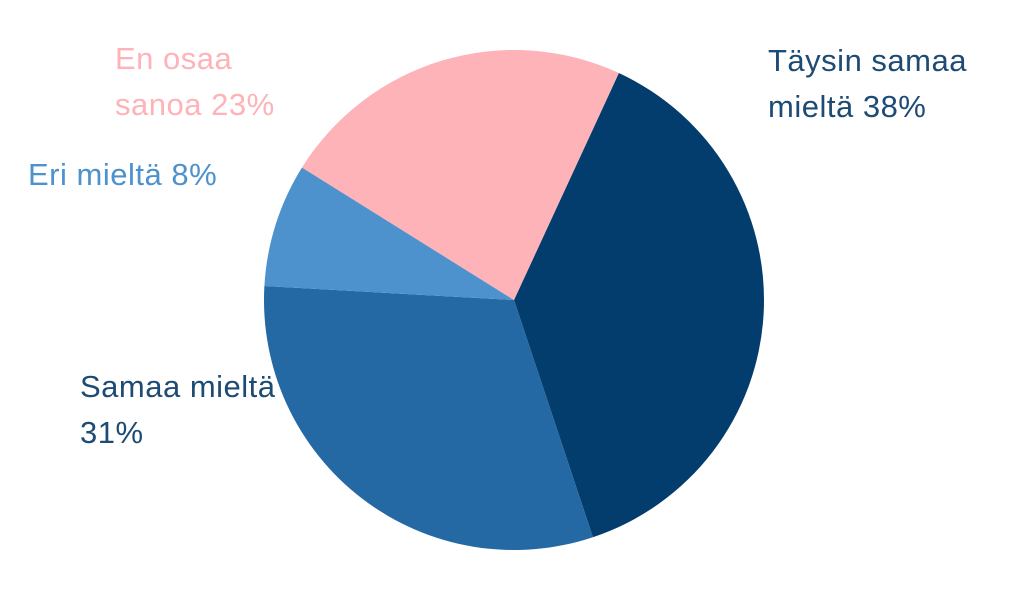  Describe the element at coordinates (180, 410) in the screenshot. I see `slice-label: Samaa mieltä 31%` at that location.